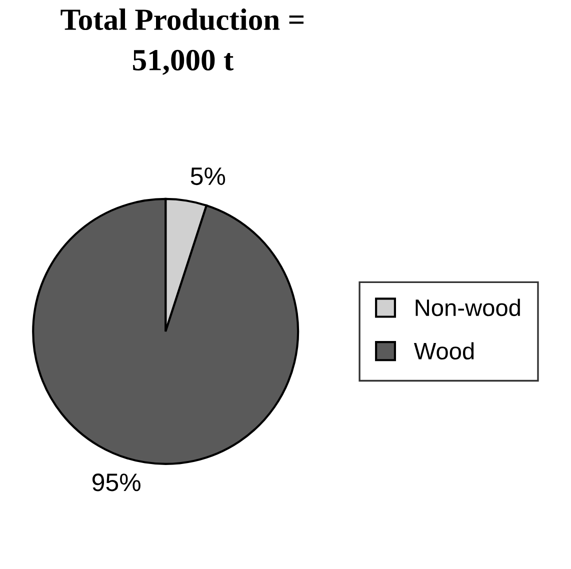 This screenshot has width=571, height=569. What do you see at coordinates (444, 351) in the screenshot?
I see `legend-label: Wood` at bounding box center [444, 351].